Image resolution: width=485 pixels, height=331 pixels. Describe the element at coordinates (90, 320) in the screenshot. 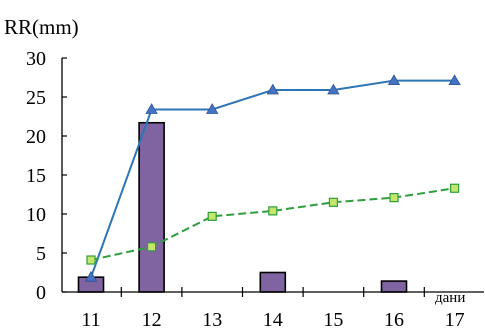

I see `x-tick-label: 11` at that location.